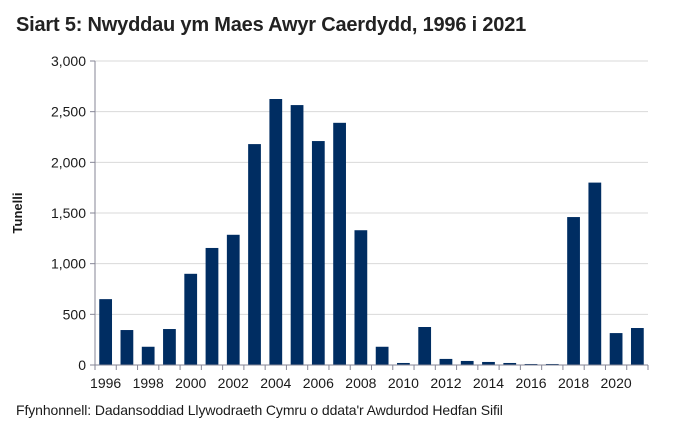  I want to click on x-tick-label: 2004, so click(275, 383).